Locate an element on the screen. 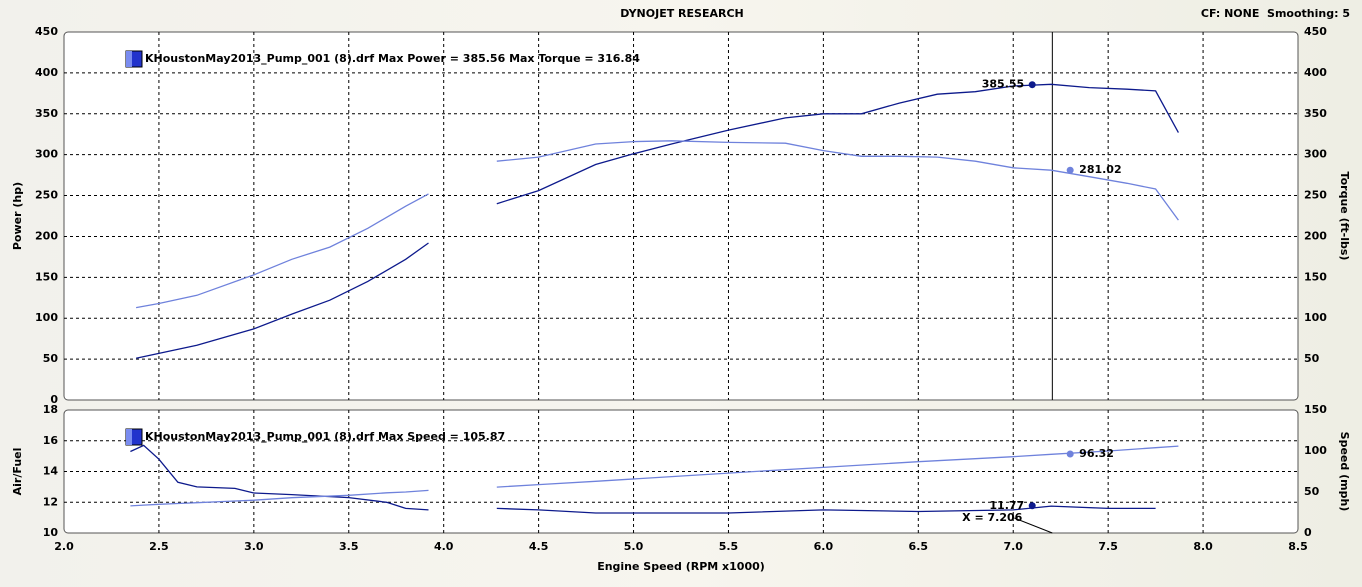 This screenshot has width=1362, height=587. y-tick-label: 350 is located at coordinates (46, 113).